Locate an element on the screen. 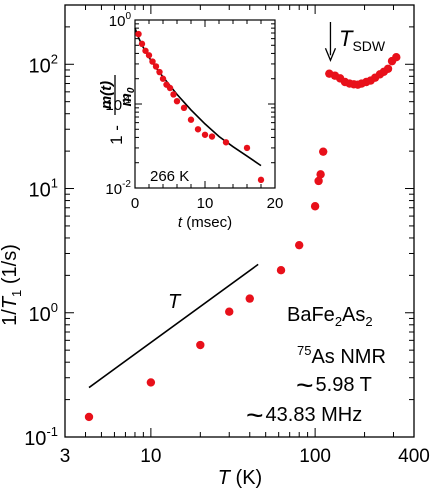 The height and width of the screenshot is (489, 436). field-label: ~5.98 T is located at coordinates (334, 385).